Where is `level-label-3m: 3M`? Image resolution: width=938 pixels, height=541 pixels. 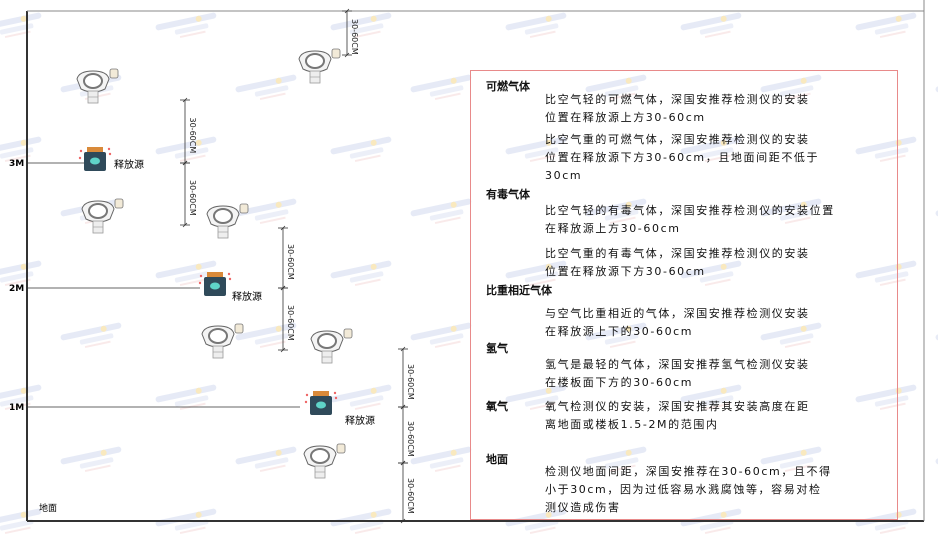 level-label-3m: 3M is located at coordinates (16, 164).